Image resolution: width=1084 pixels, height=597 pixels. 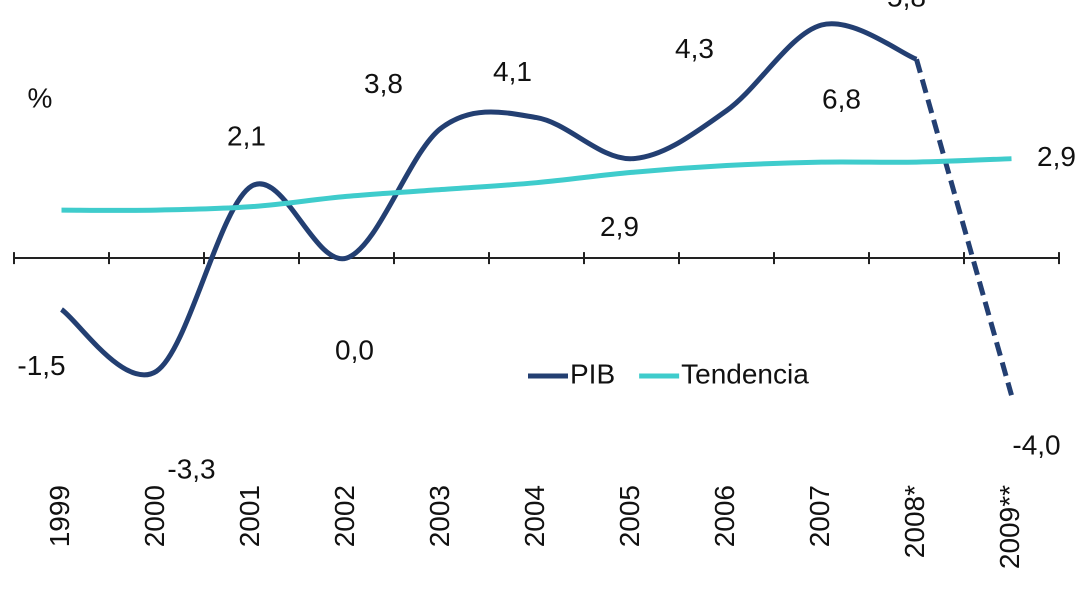 I want to click on x-tick-label: 2007, so click(x=819, y=516).